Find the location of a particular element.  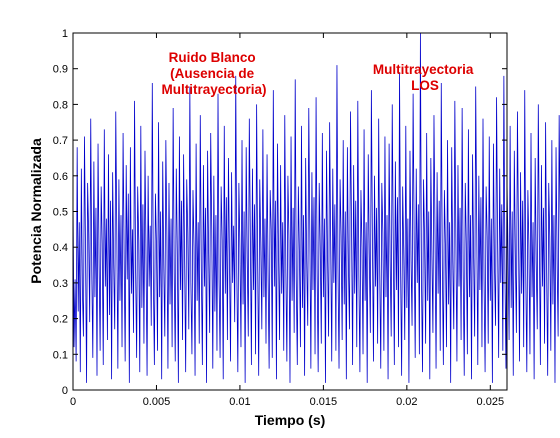

x-tick-label: 0.015 is located at coordinates (324, 402).